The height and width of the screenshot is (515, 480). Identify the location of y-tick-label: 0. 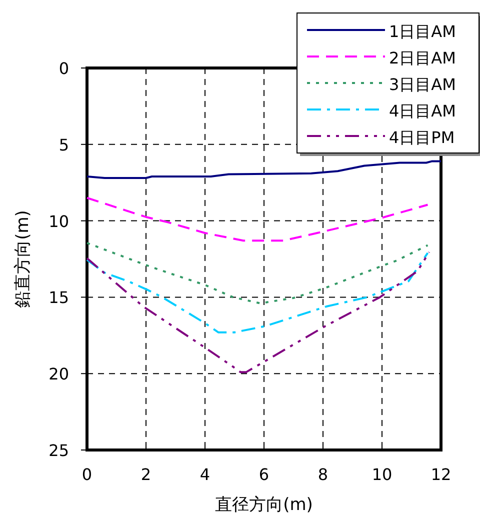
(63, 68).